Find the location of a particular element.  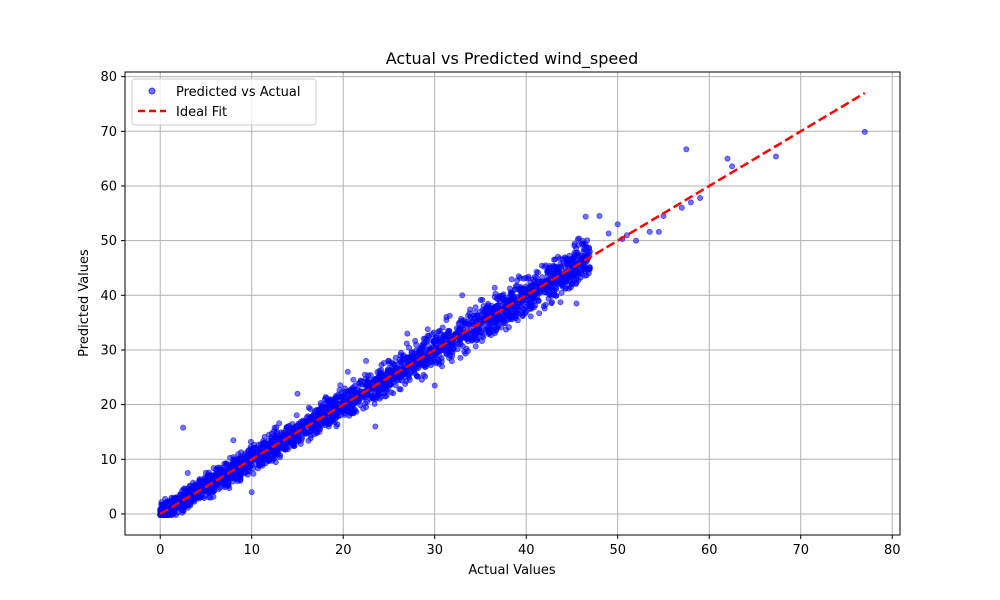

y-ticks: 0 10 20 30 40 50 60 70 80 is located at coordinates (112, 296).